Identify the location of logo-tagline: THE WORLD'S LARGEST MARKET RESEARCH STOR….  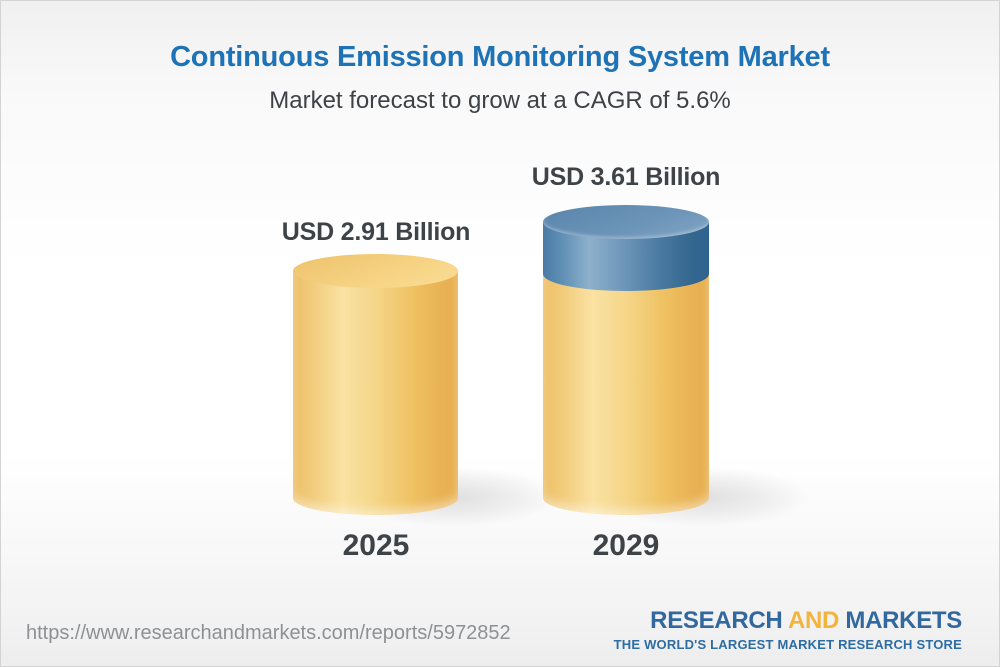
(787, 644).